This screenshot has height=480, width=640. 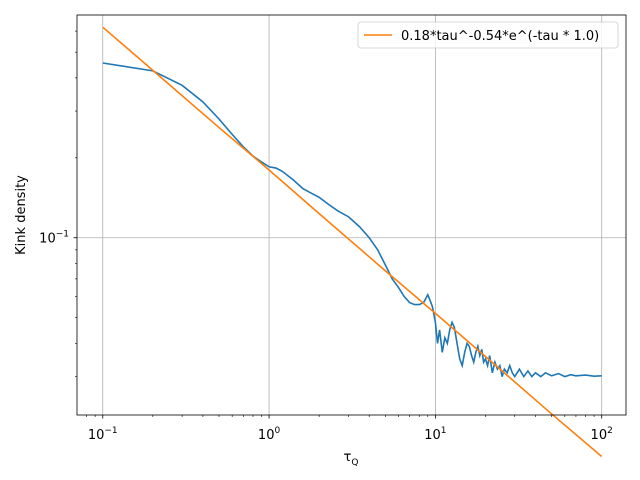 I want to click on x-axis-label: τQ, so click(x=351, y=459).